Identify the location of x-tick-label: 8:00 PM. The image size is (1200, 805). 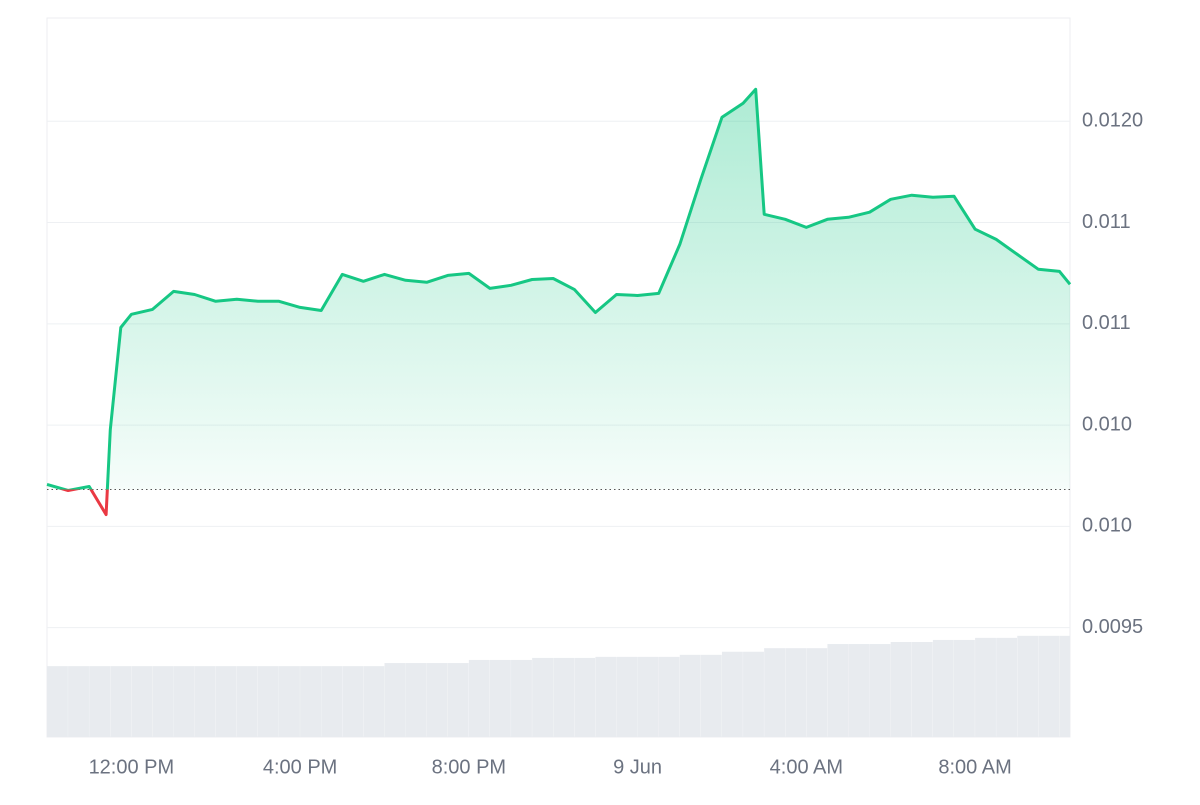
(469, 767).